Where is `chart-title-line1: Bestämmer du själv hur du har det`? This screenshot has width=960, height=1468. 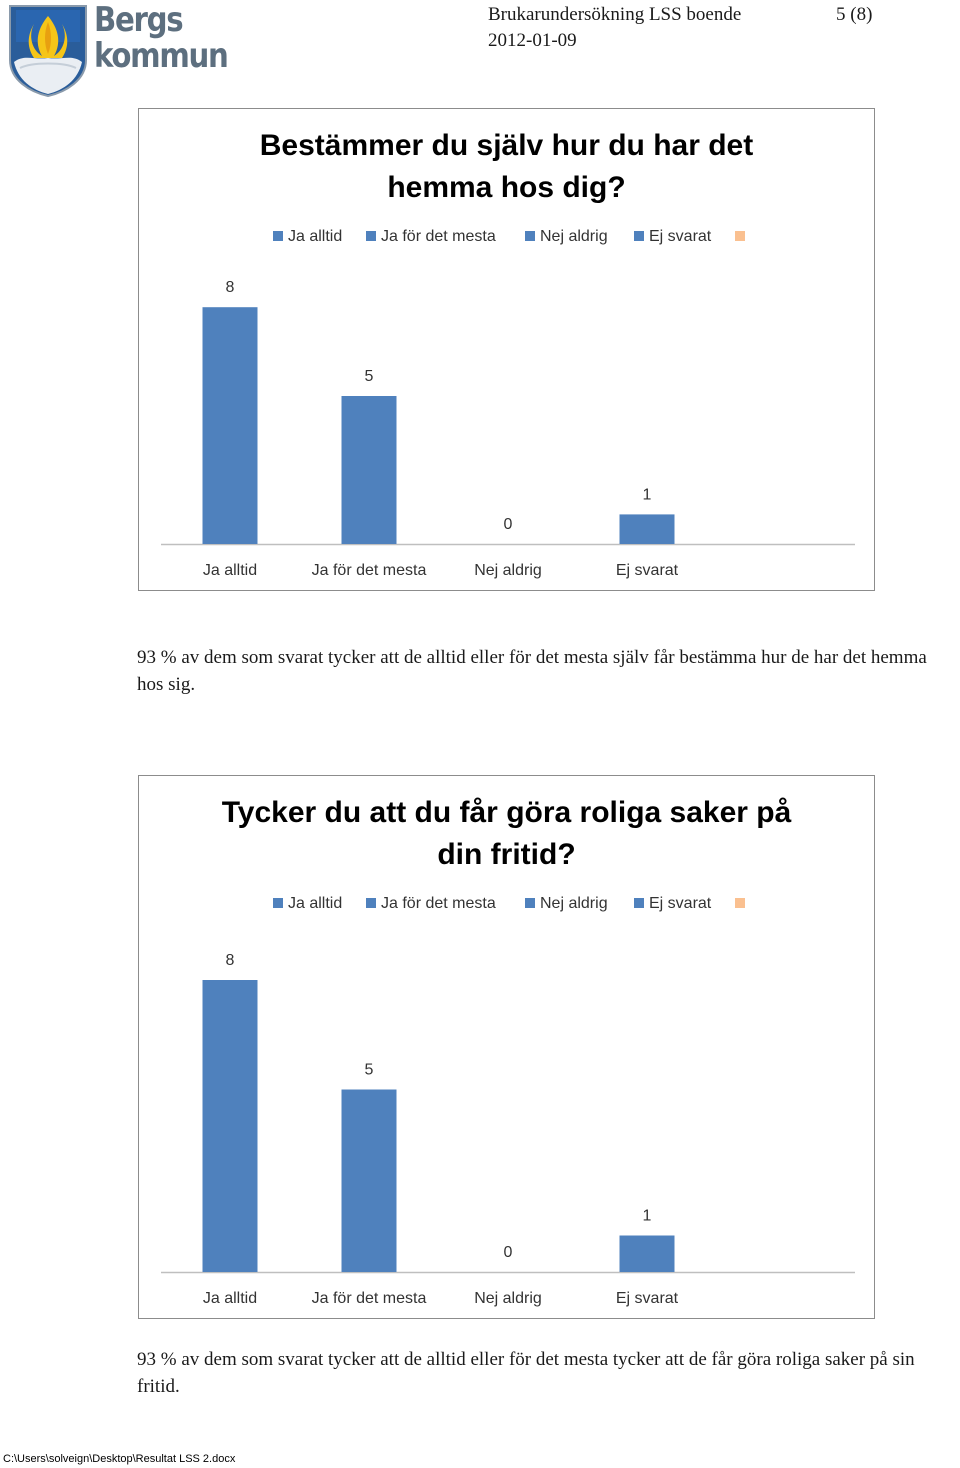
chart-title-line1: Bestämmer du själv hur du har det is located at coordinates (506, 145).